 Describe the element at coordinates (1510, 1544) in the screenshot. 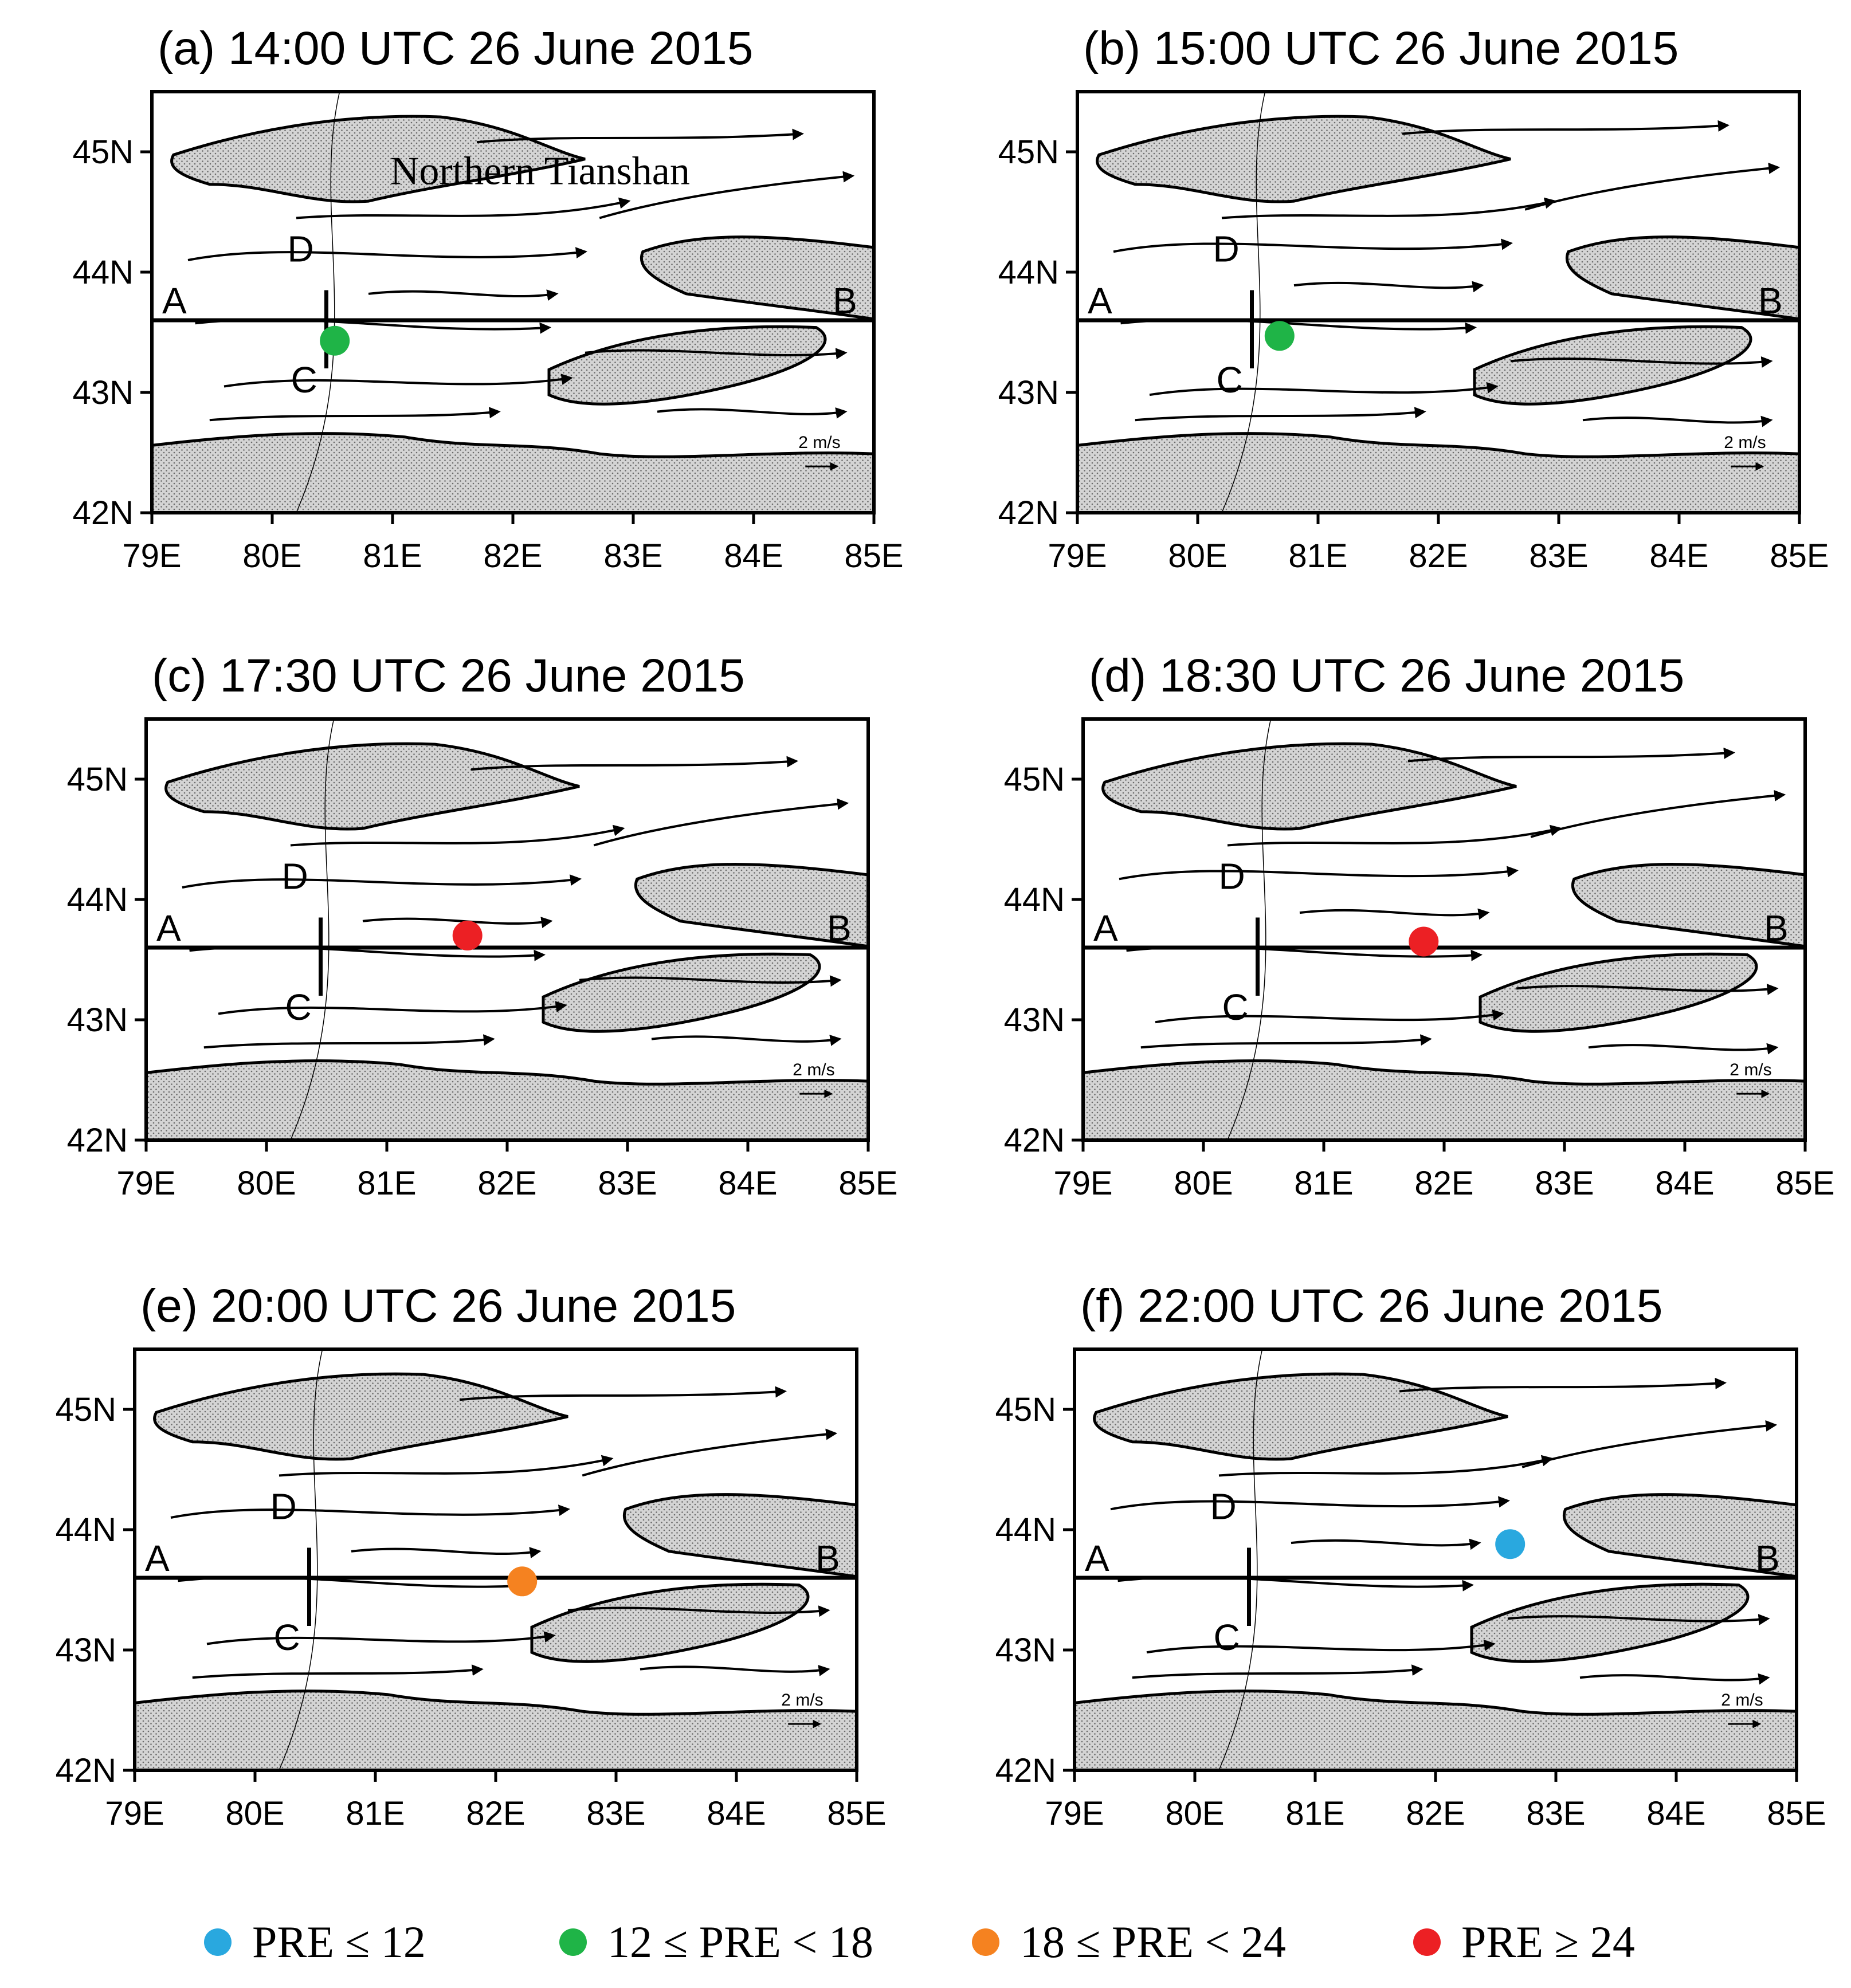

I see `precipitation-marker` at that location.